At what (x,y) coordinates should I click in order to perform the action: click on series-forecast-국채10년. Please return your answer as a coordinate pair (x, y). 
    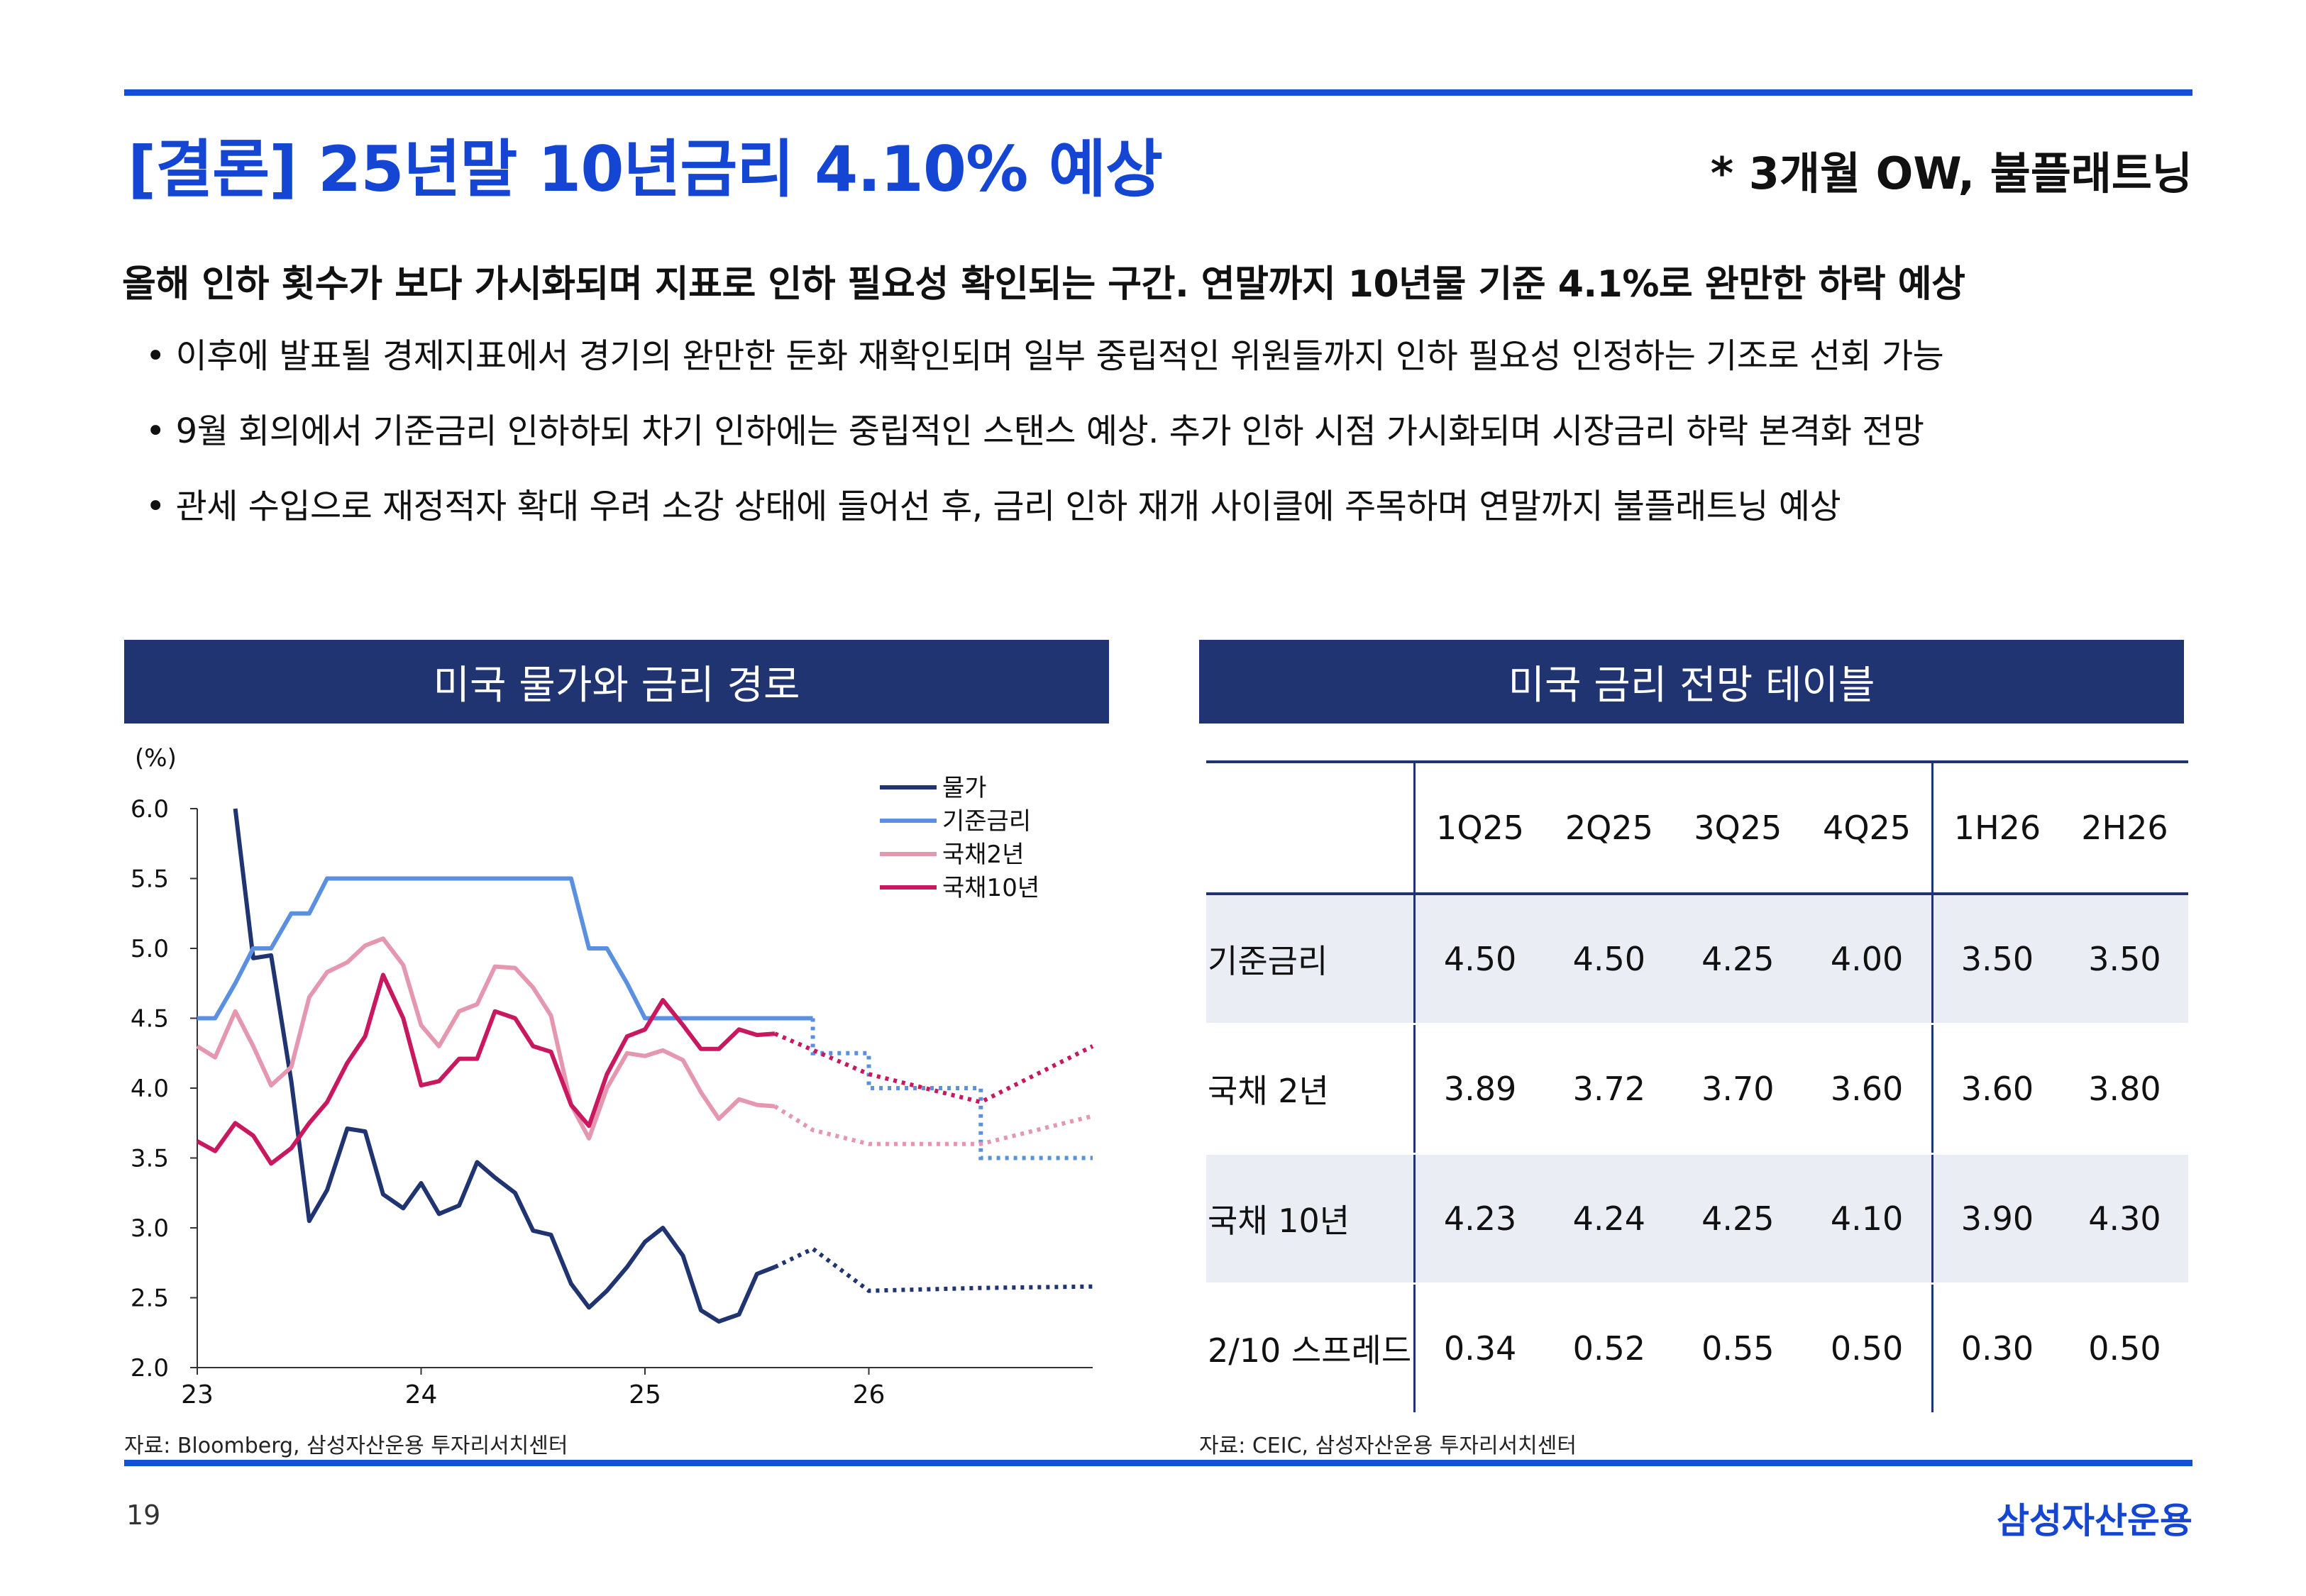
    Looking at the image, I should click on (933, 1067).